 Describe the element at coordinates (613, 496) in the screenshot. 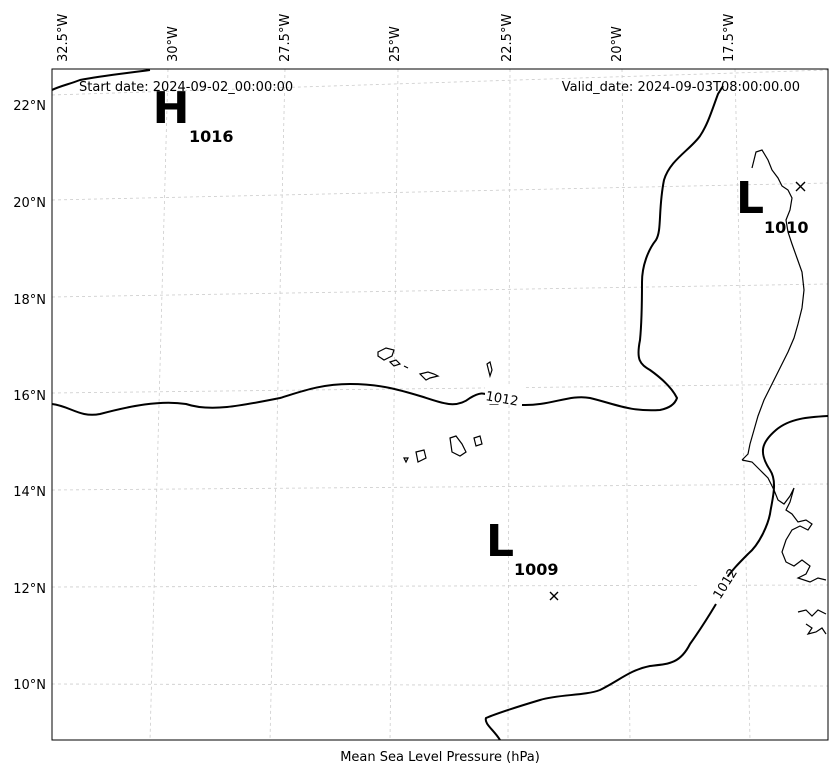

I see `contour-labels: 1012 1012` at that location.